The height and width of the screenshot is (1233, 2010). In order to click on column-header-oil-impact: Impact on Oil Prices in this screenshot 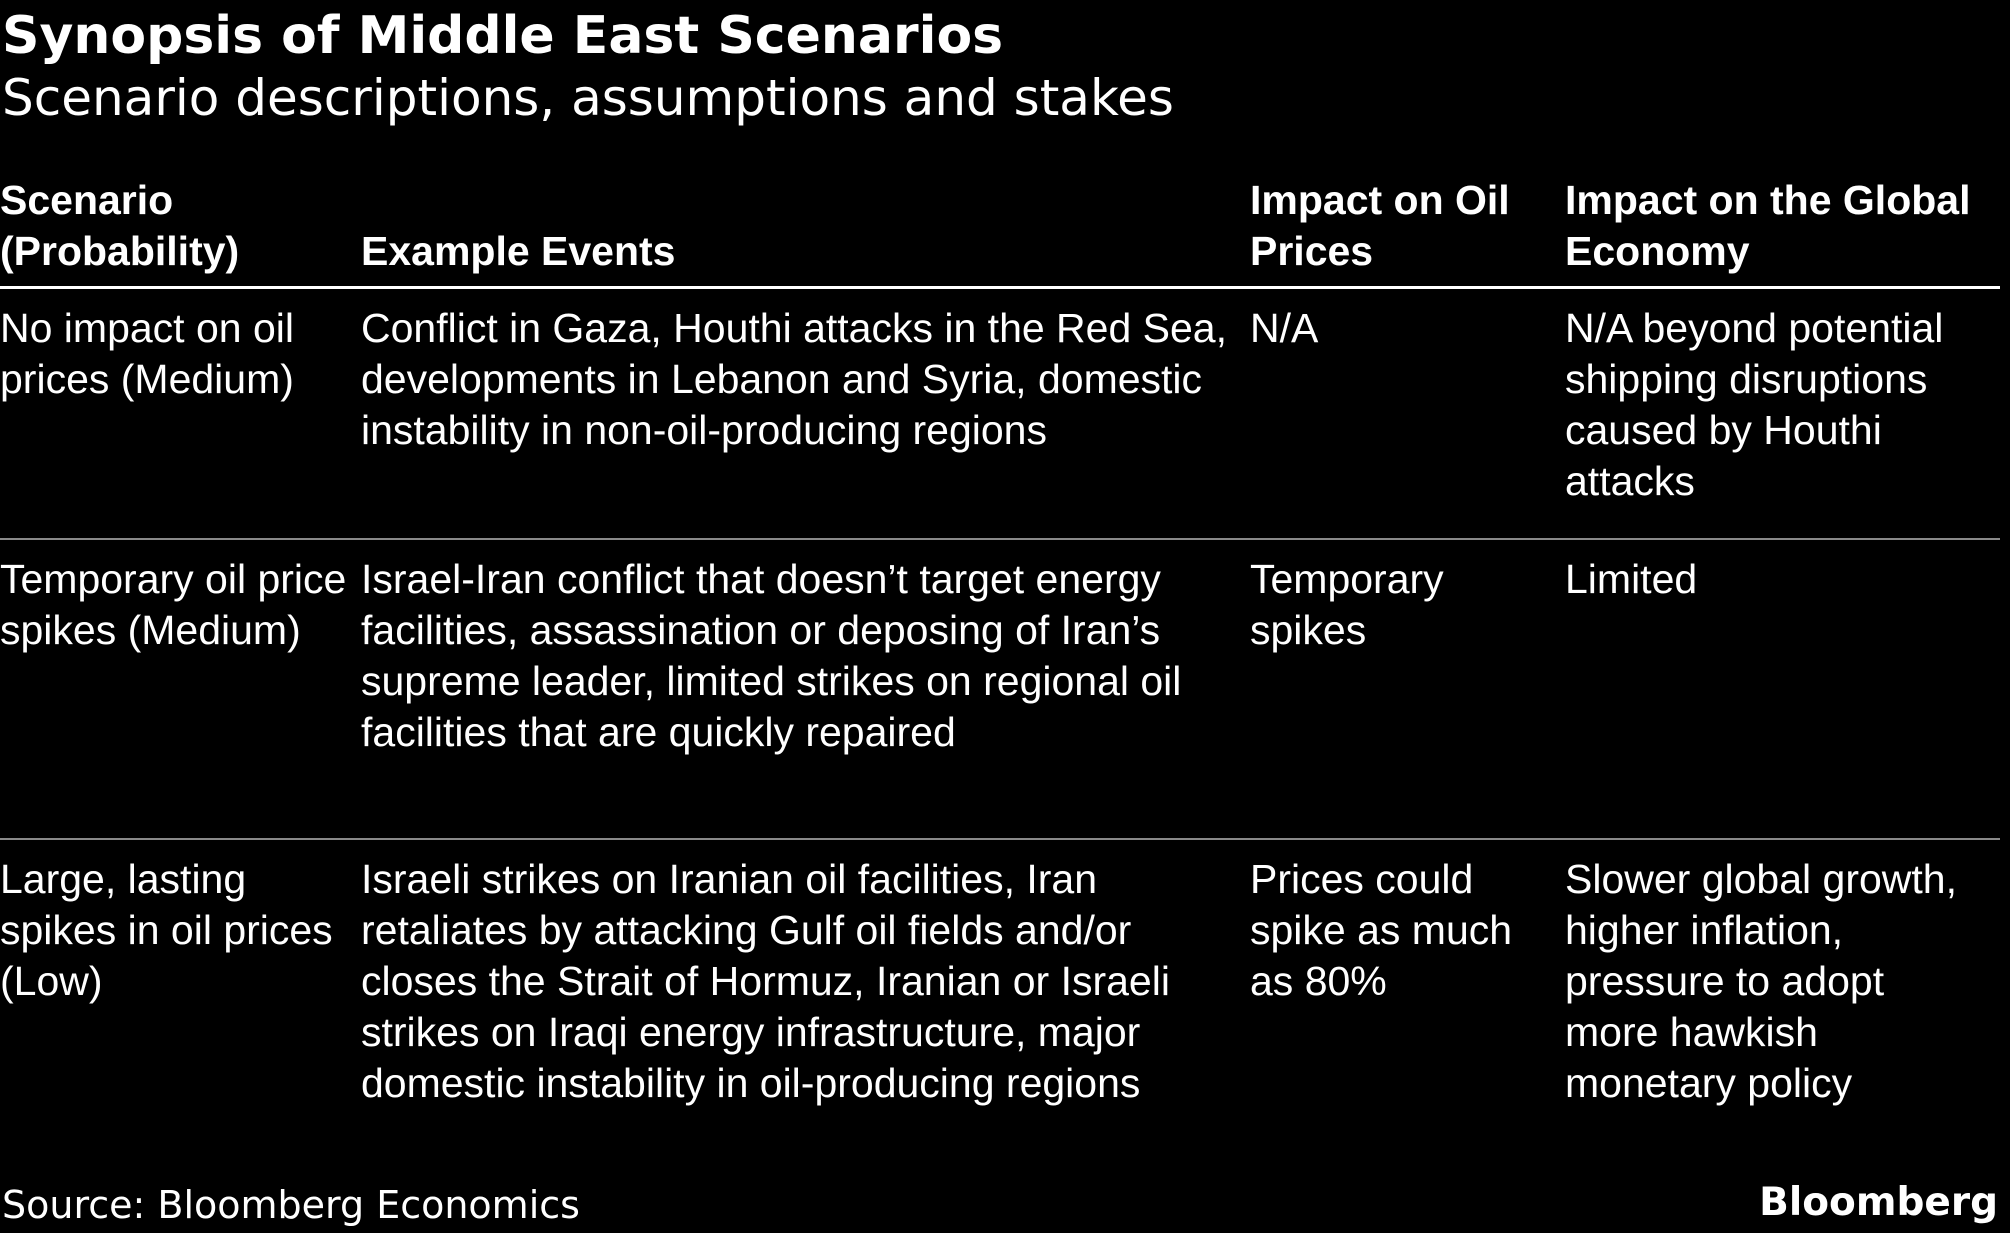, I will do `click(1380, 225)`.